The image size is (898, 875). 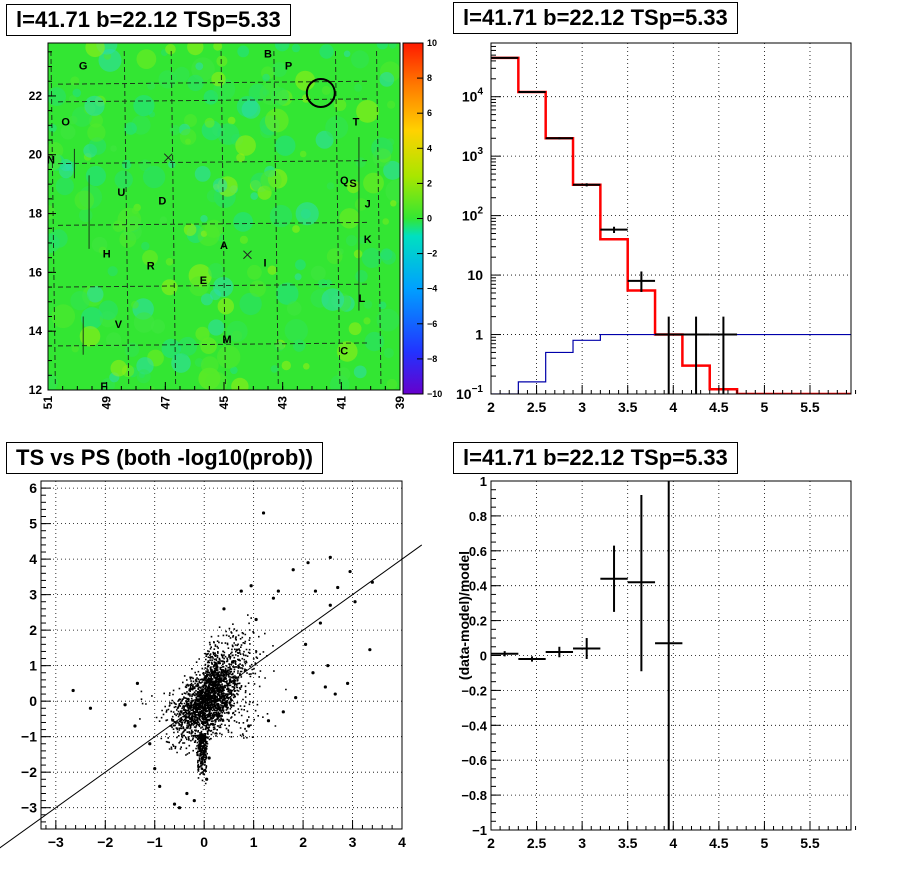 What do you see at coordinates (478, 516) in the screenshot?
I see `y-tick-label: 0.8` at bounding box center [478, 516].